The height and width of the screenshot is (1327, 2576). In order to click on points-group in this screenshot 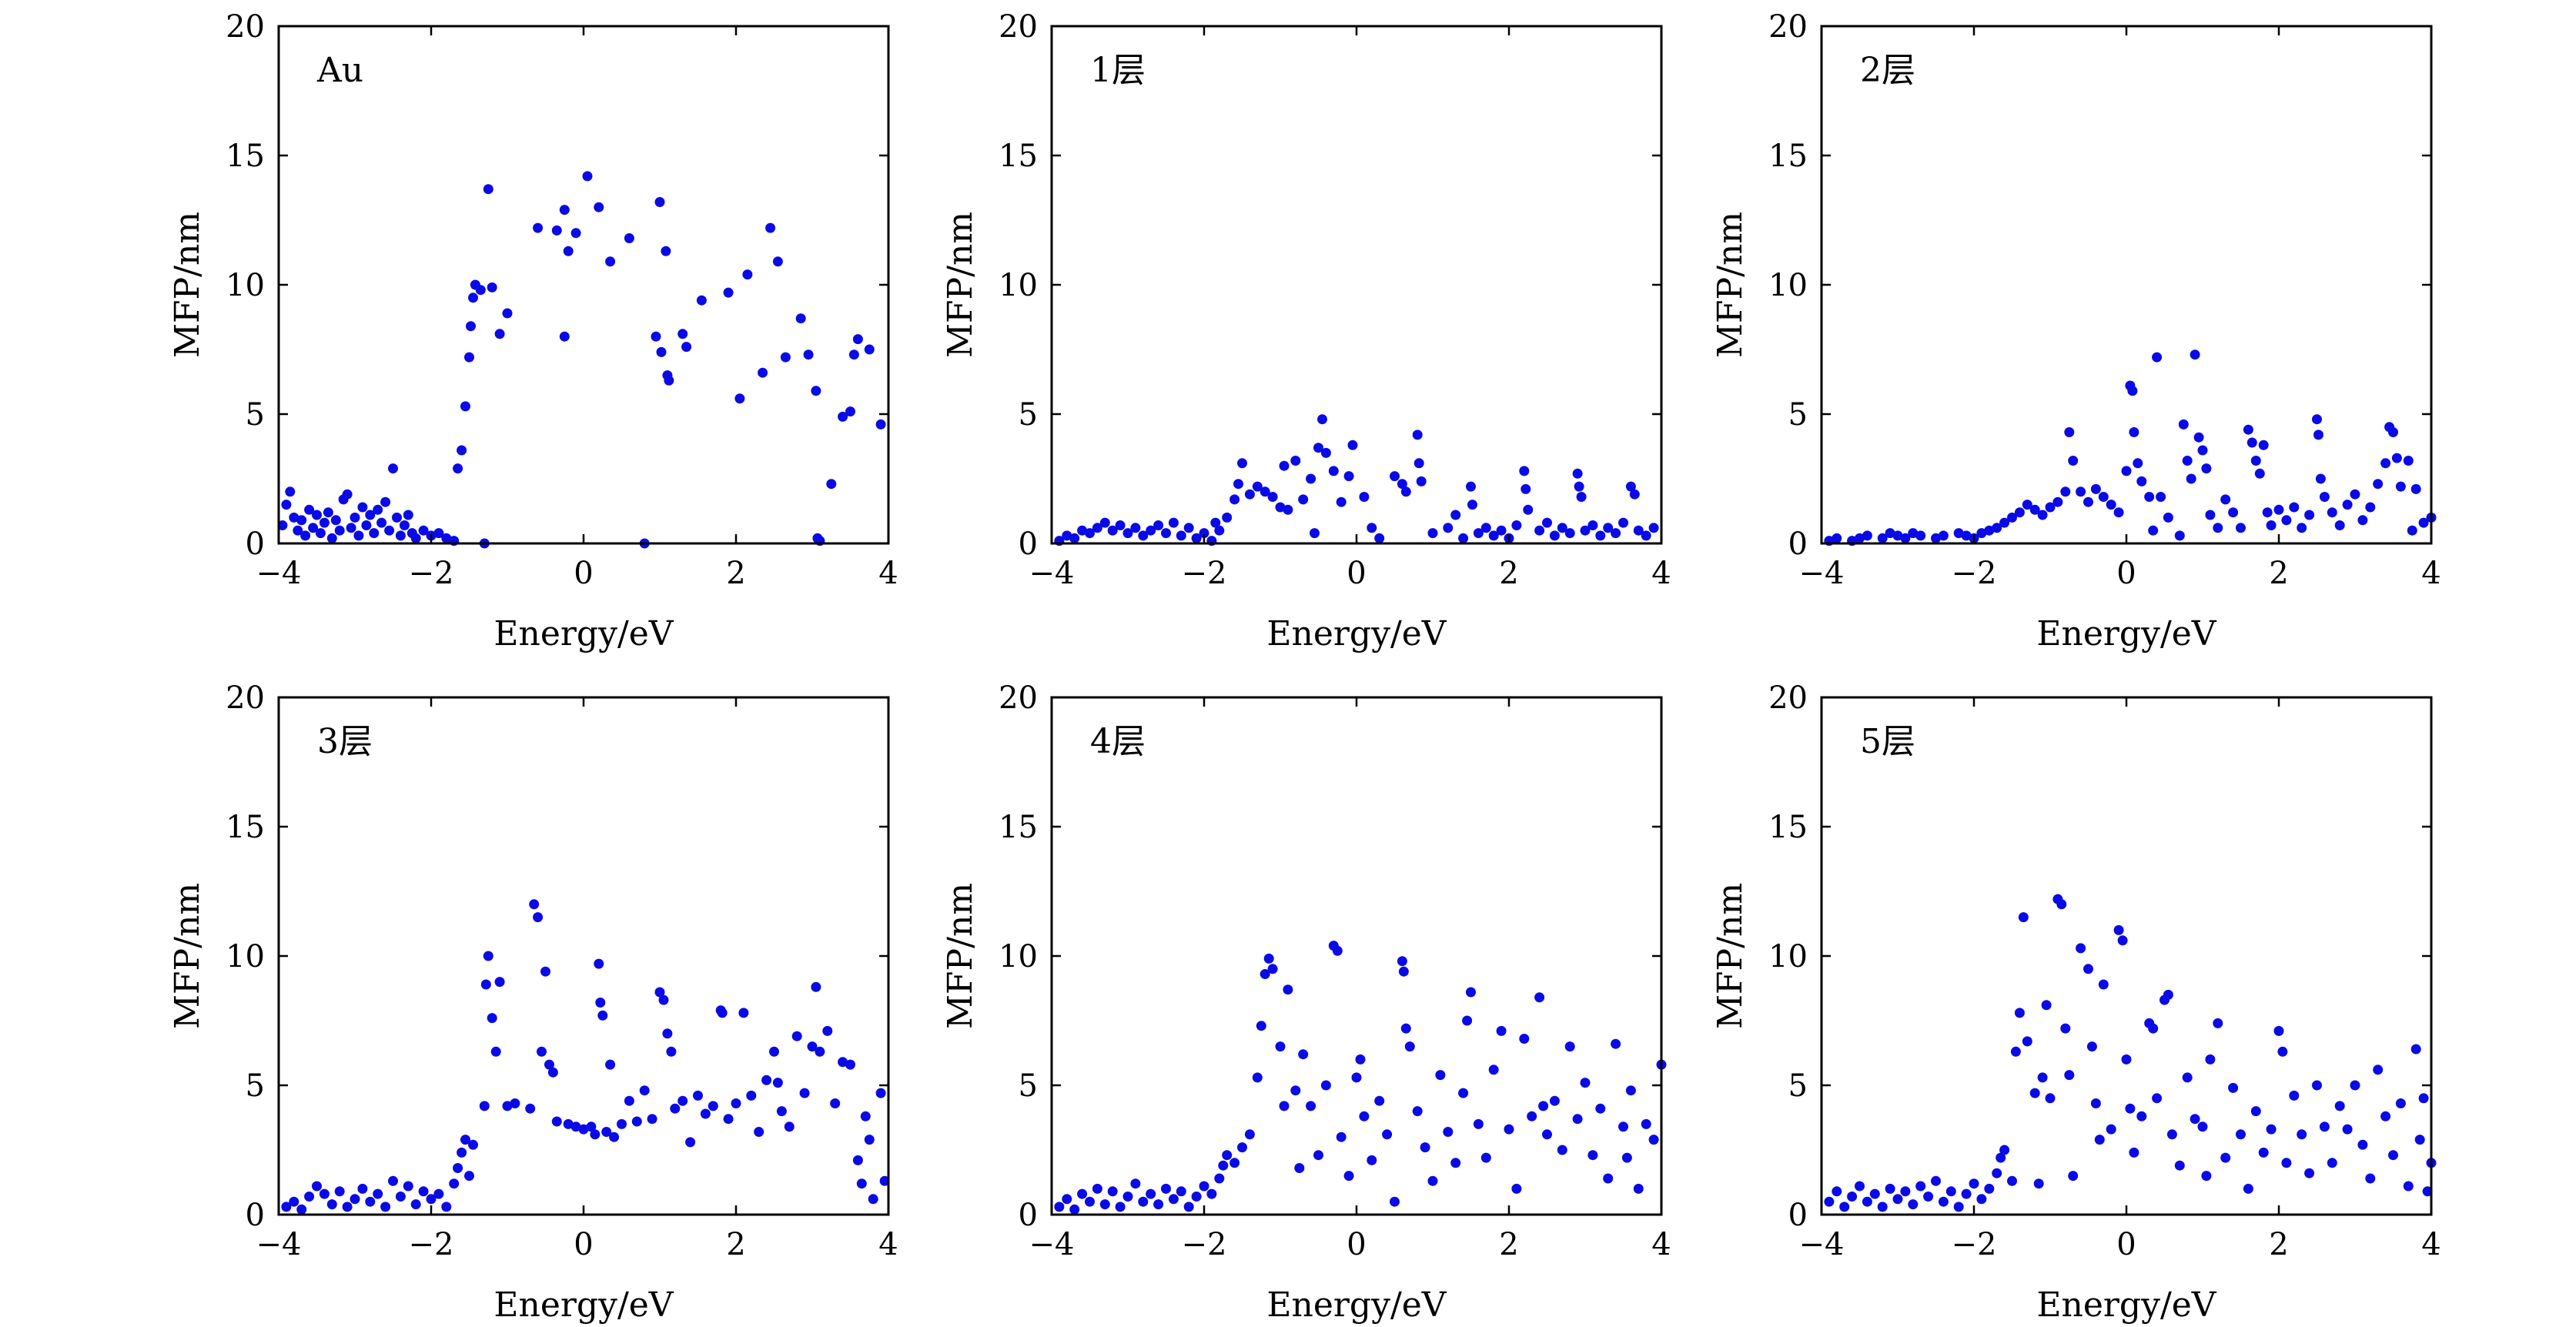, I will do `click(581, 360)`.